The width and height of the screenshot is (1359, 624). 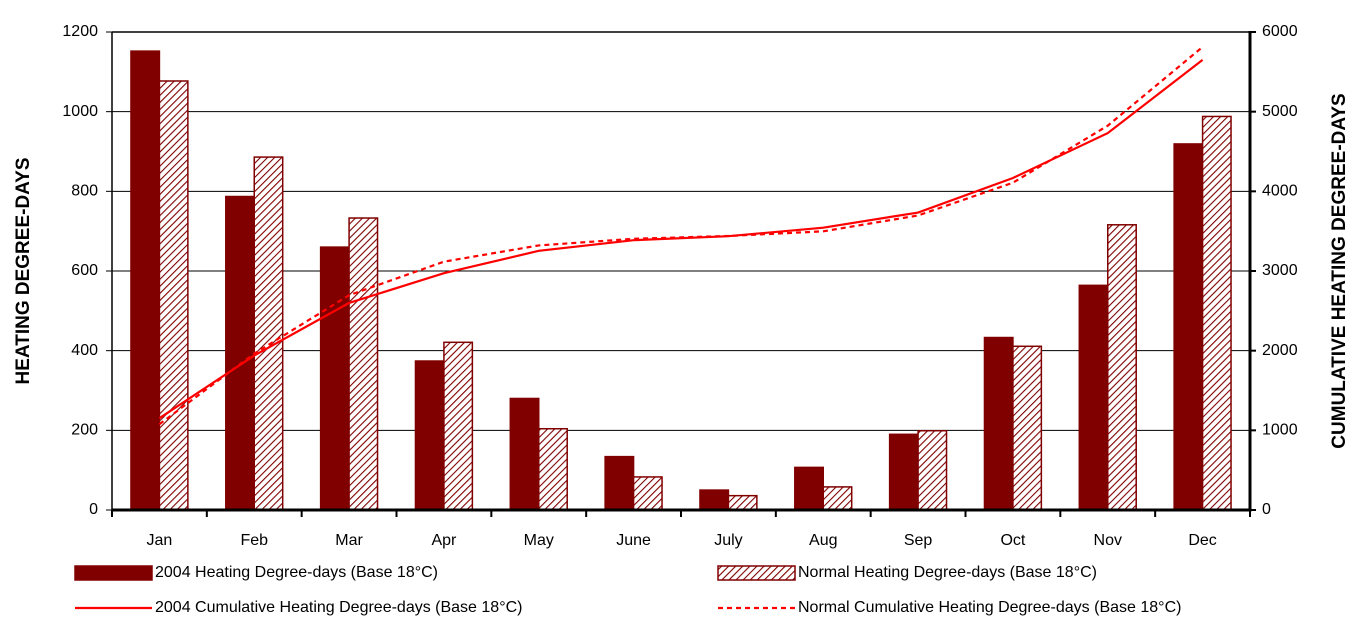 I want to click on x-tick-label: Oct, so click(x=1012, y=540).